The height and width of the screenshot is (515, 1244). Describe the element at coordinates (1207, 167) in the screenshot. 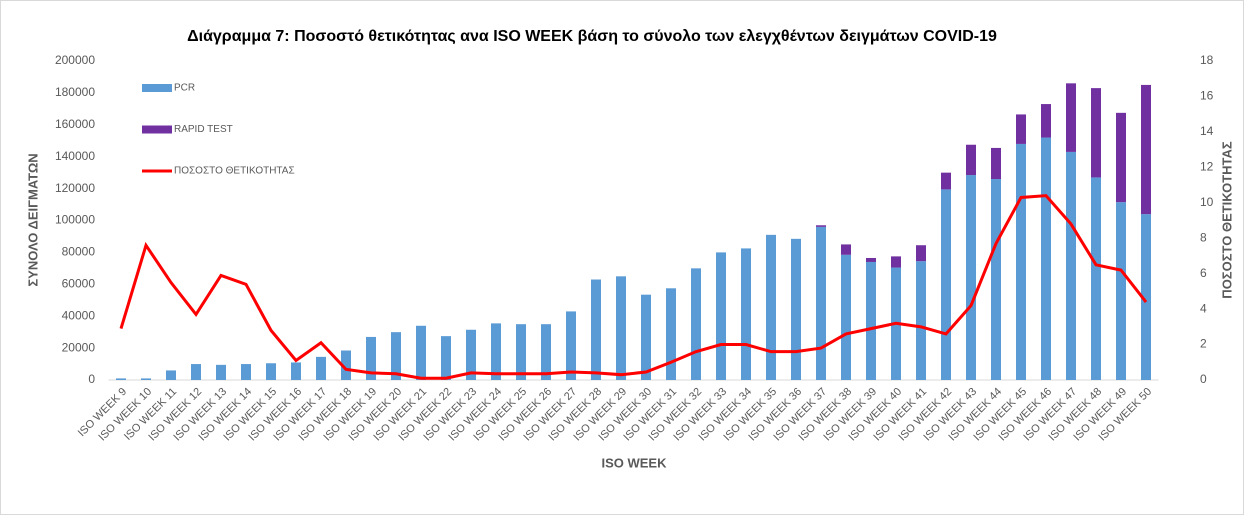

I see `y2-tick-label: 12` at that location.